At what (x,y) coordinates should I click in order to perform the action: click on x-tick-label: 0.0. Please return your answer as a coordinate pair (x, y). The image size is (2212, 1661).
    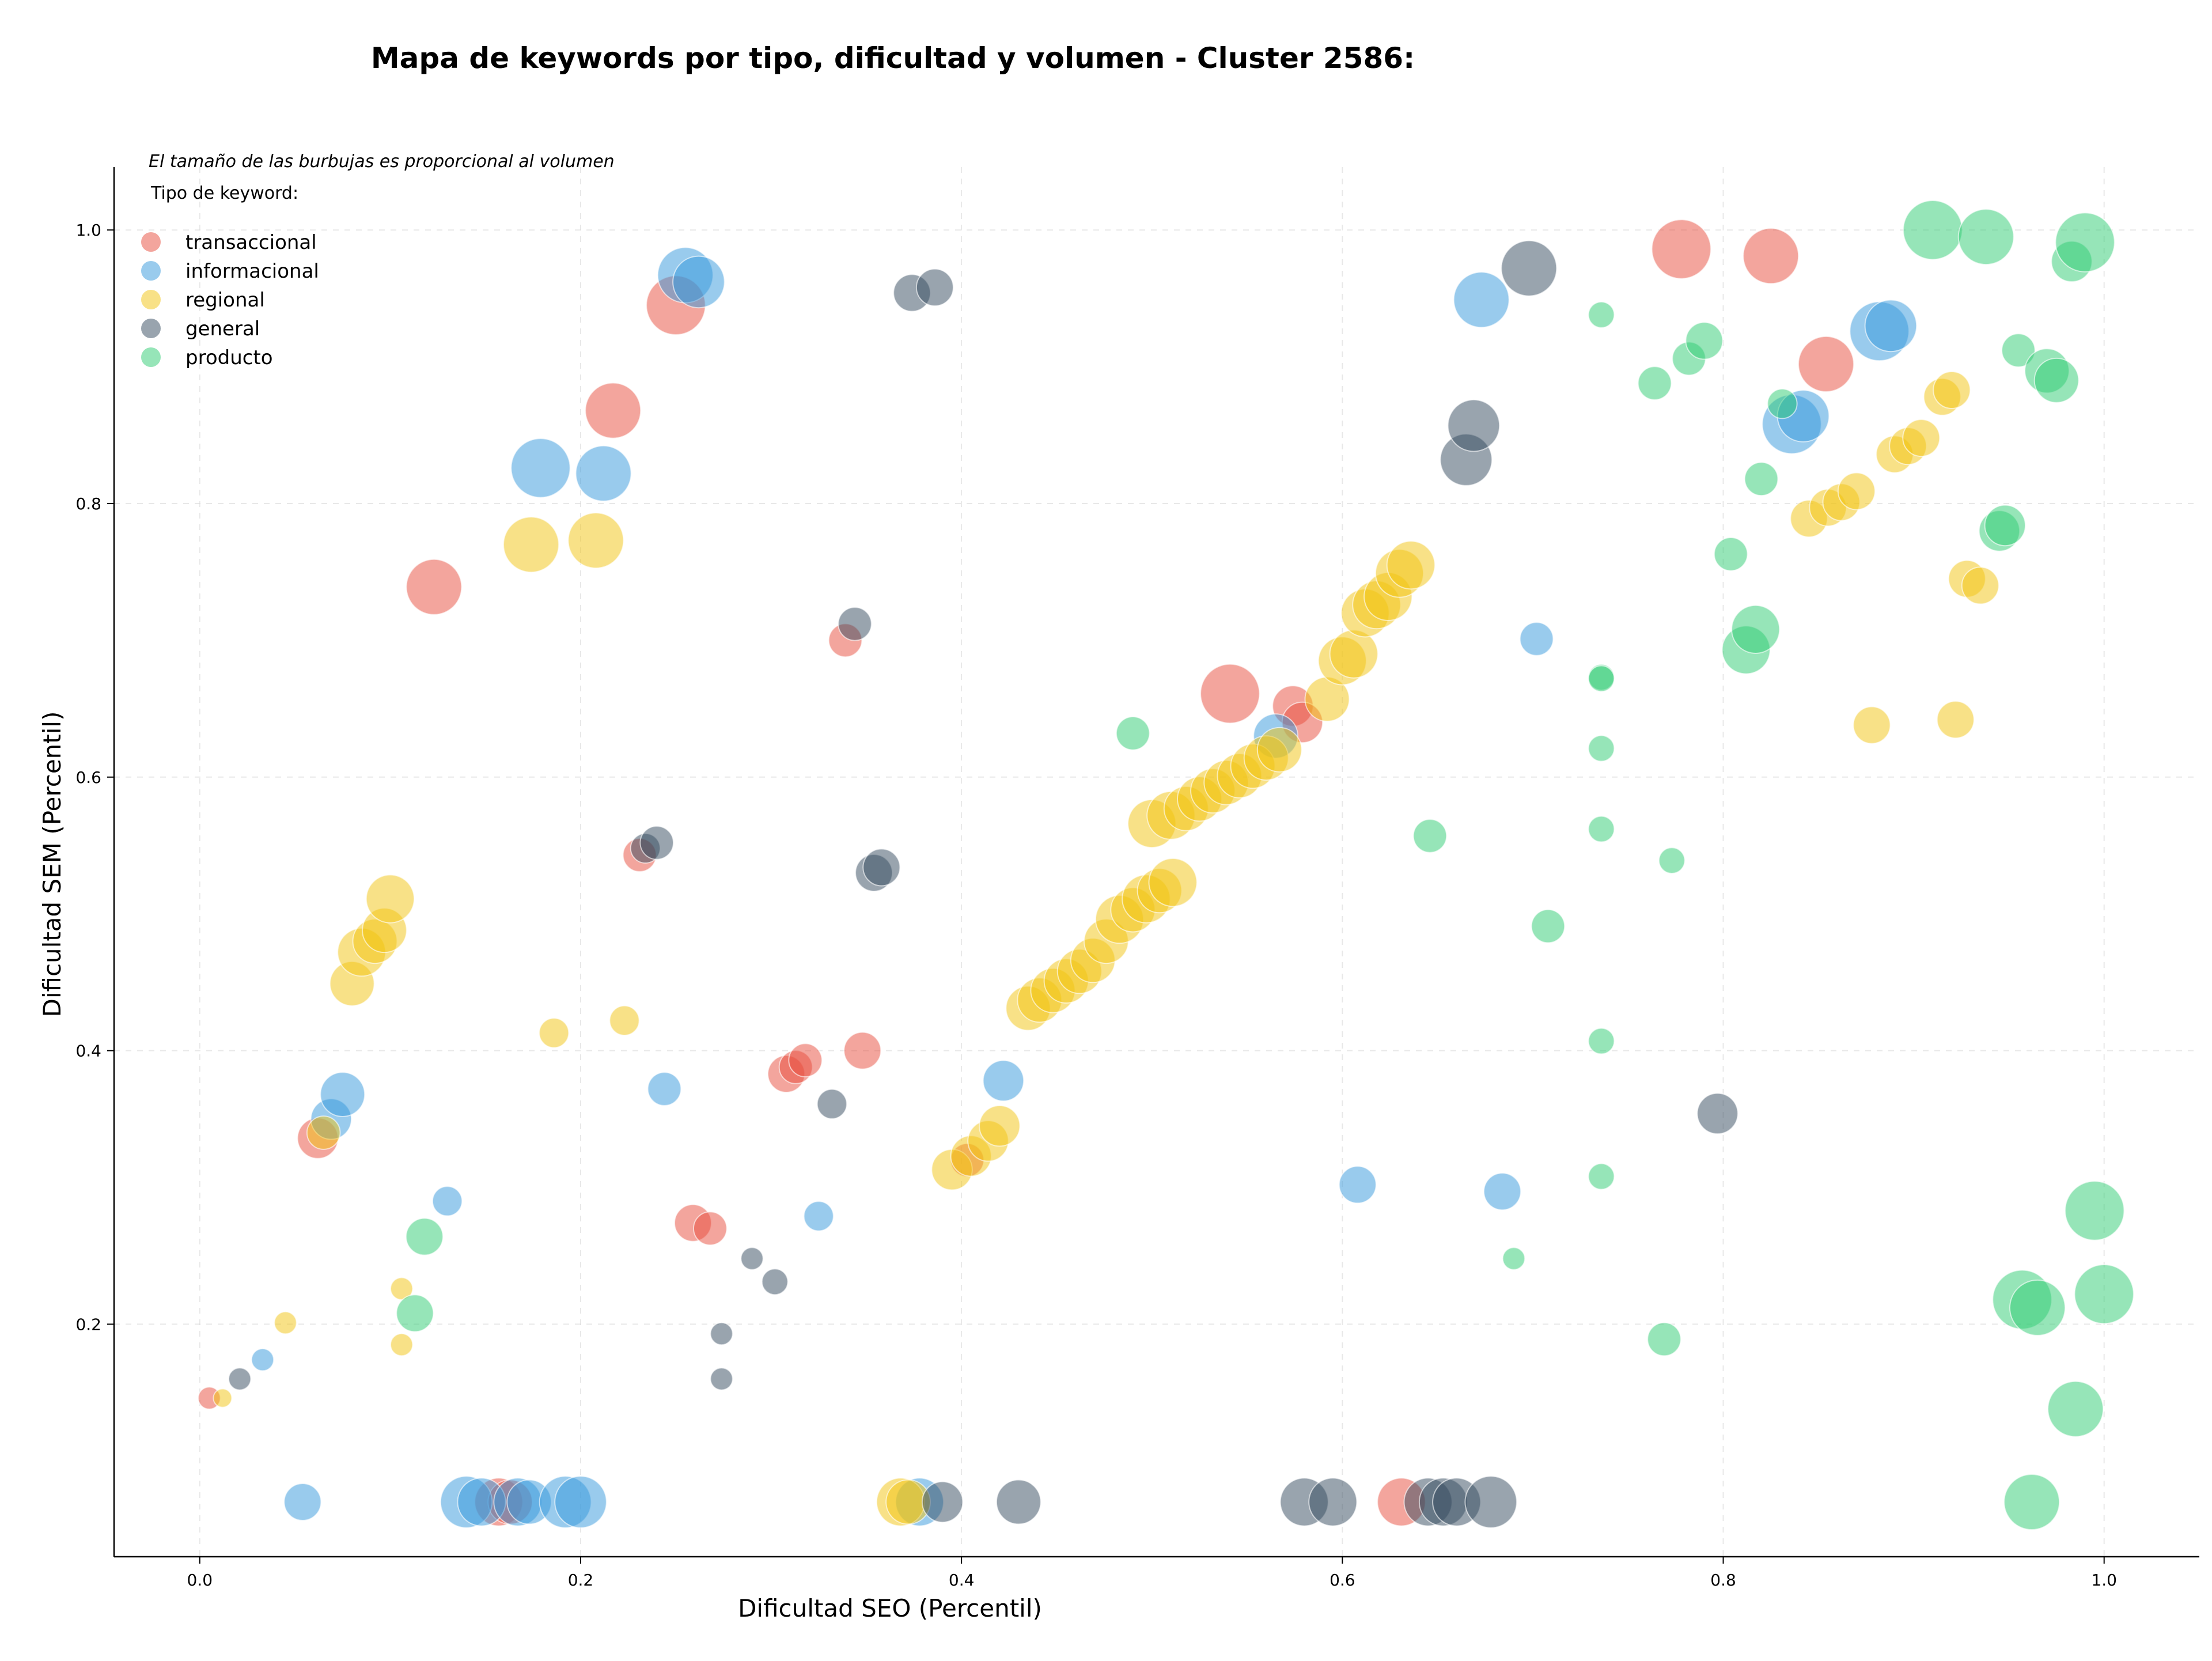
    Looking at the image, I should click on (200, 1580).